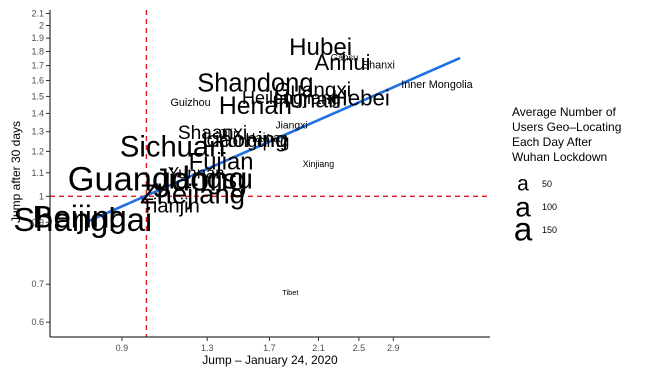 The height and width of the screenshot is (376, 657). I want to click on y-tick-label: 1, so click(41, 196).